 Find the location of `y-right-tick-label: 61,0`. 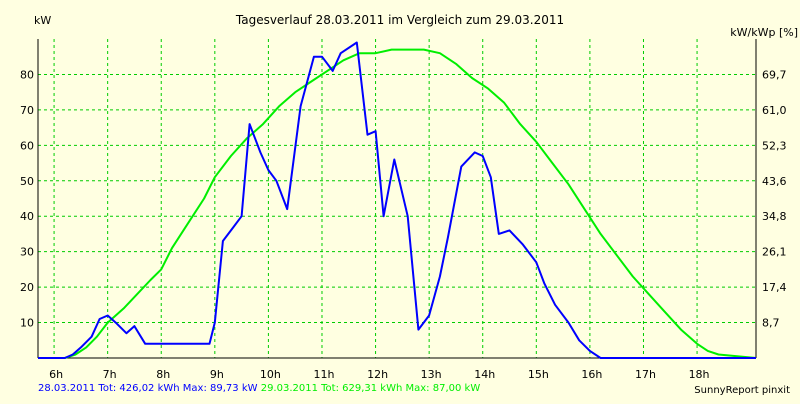

y-right-tick-label: 61,0 is located at coordinates (774, 110).